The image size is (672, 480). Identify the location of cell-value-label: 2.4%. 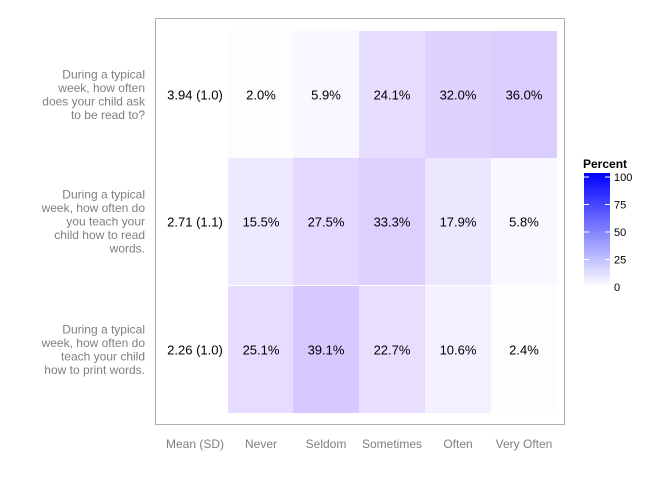
(524, 350).